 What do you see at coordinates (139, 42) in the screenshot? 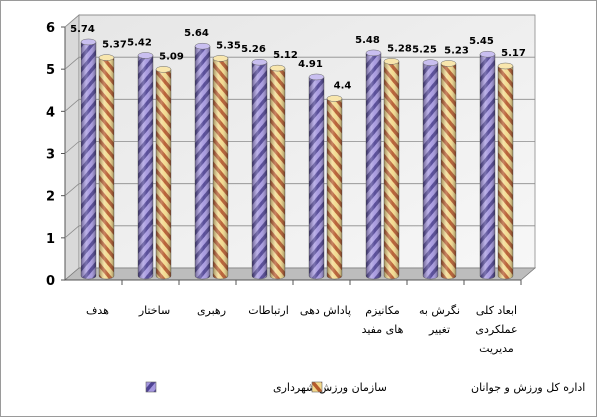
I see `data-label: 5.42` at bounding box center [139, 42].